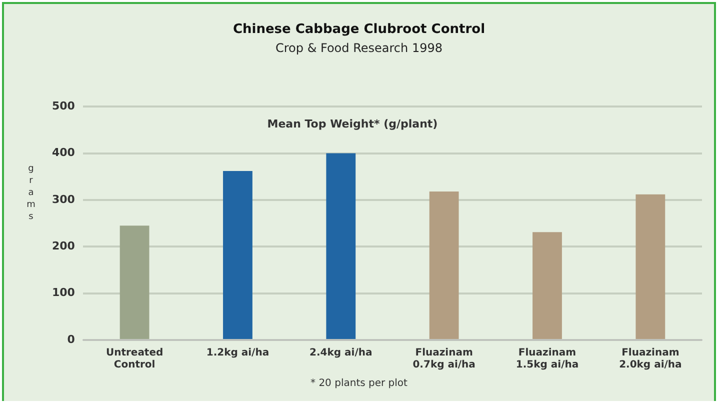 The height and width of the screenshot is (403, 724). I want to click on chart-title: Chinese Cabbage Clubroot Control, so click(359, 29).